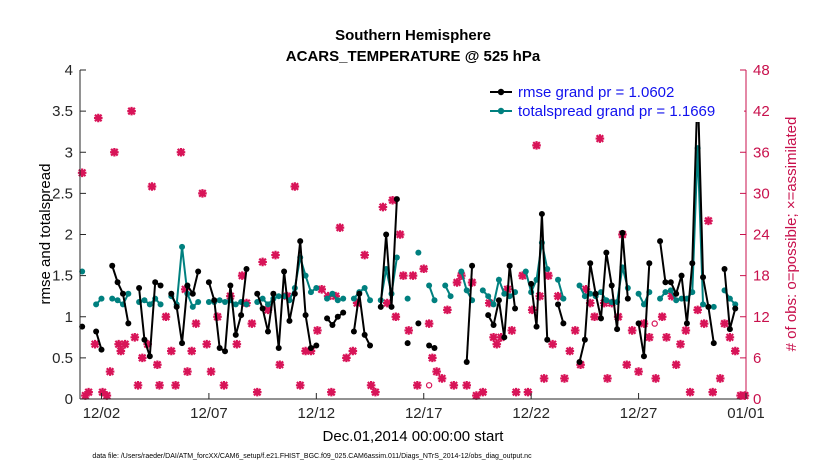  What do you see at coordinates (757, 358) in the screenshot?
I see `y2-tick-label: 6` at bounding box center [757, 358].